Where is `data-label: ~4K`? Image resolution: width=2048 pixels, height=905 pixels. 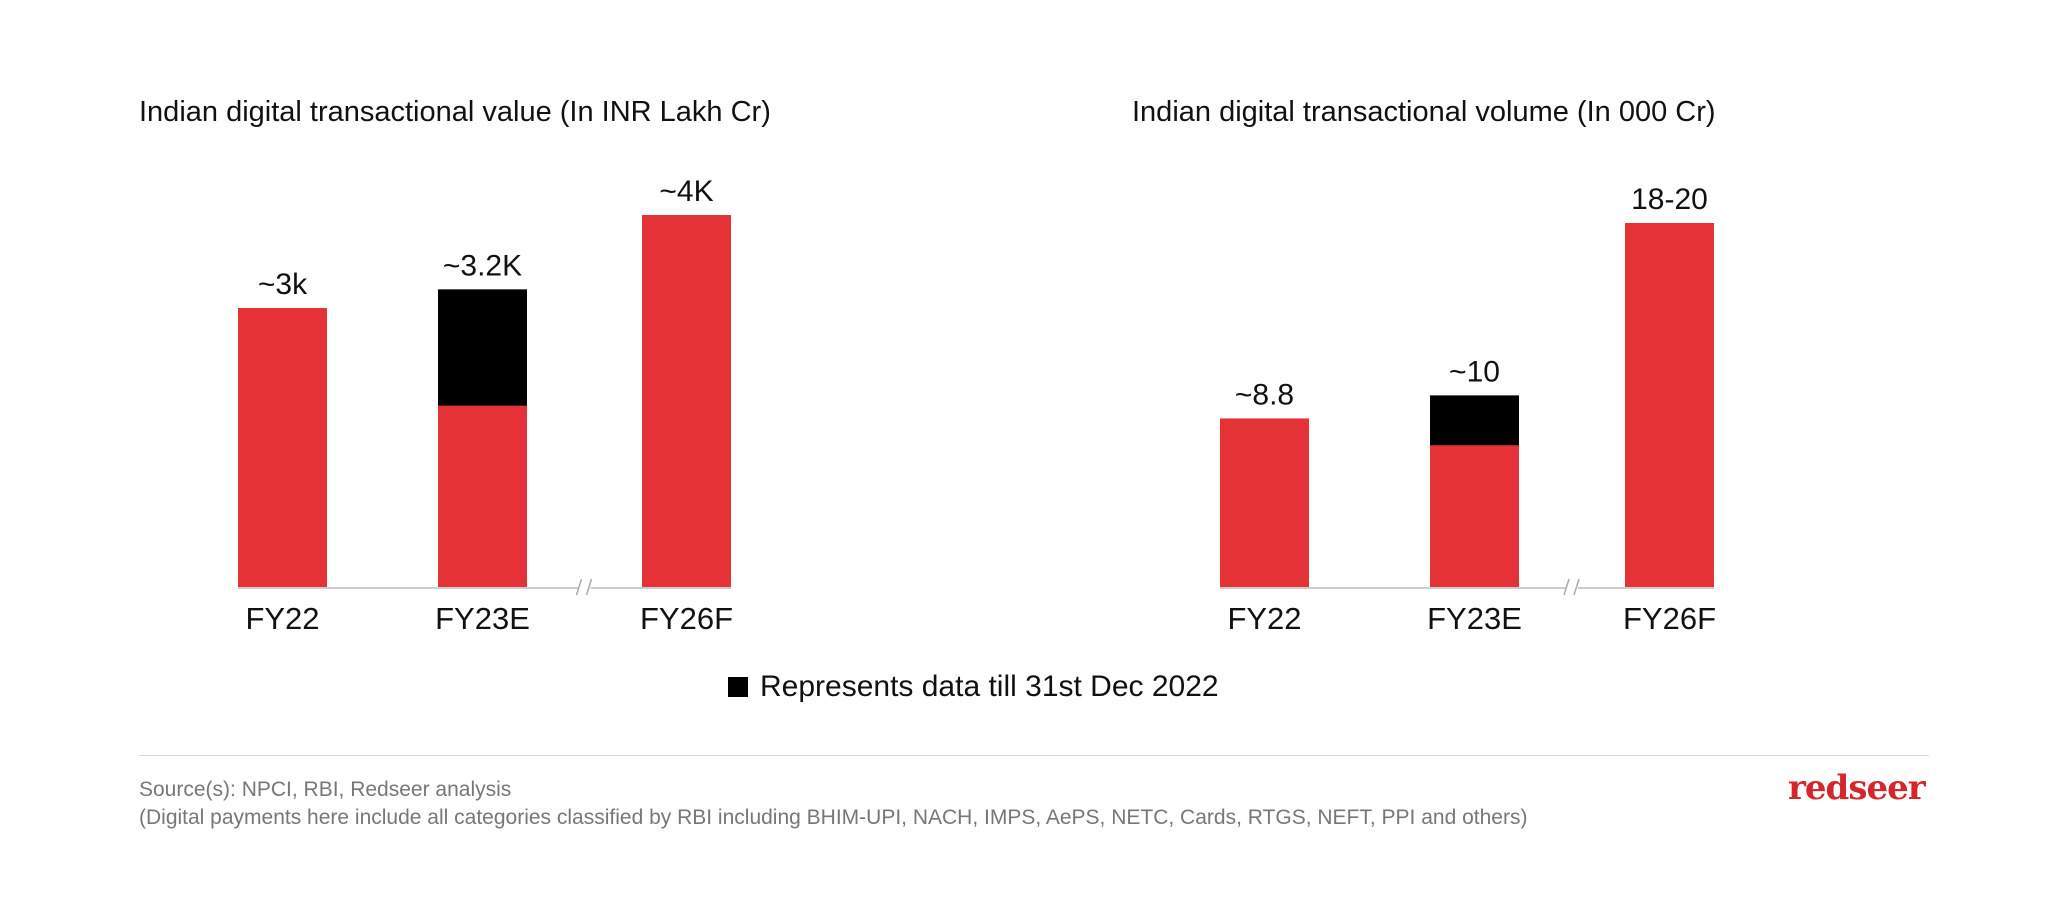
data-label: ~4K is located at coordinates (686, 191).